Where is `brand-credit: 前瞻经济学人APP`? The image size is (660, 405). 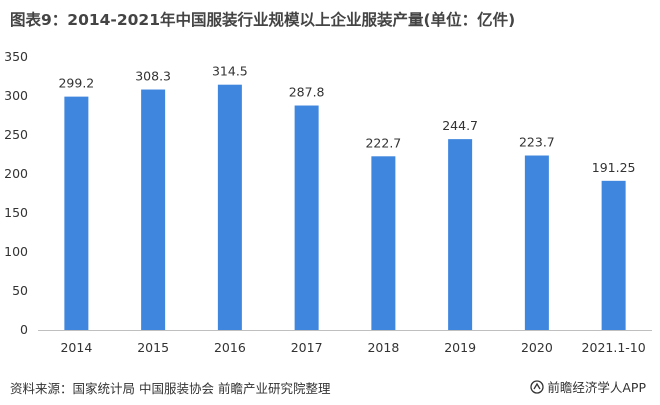 brand-credit: 前瞻经济学人APP is located at coordinates (588, 386).